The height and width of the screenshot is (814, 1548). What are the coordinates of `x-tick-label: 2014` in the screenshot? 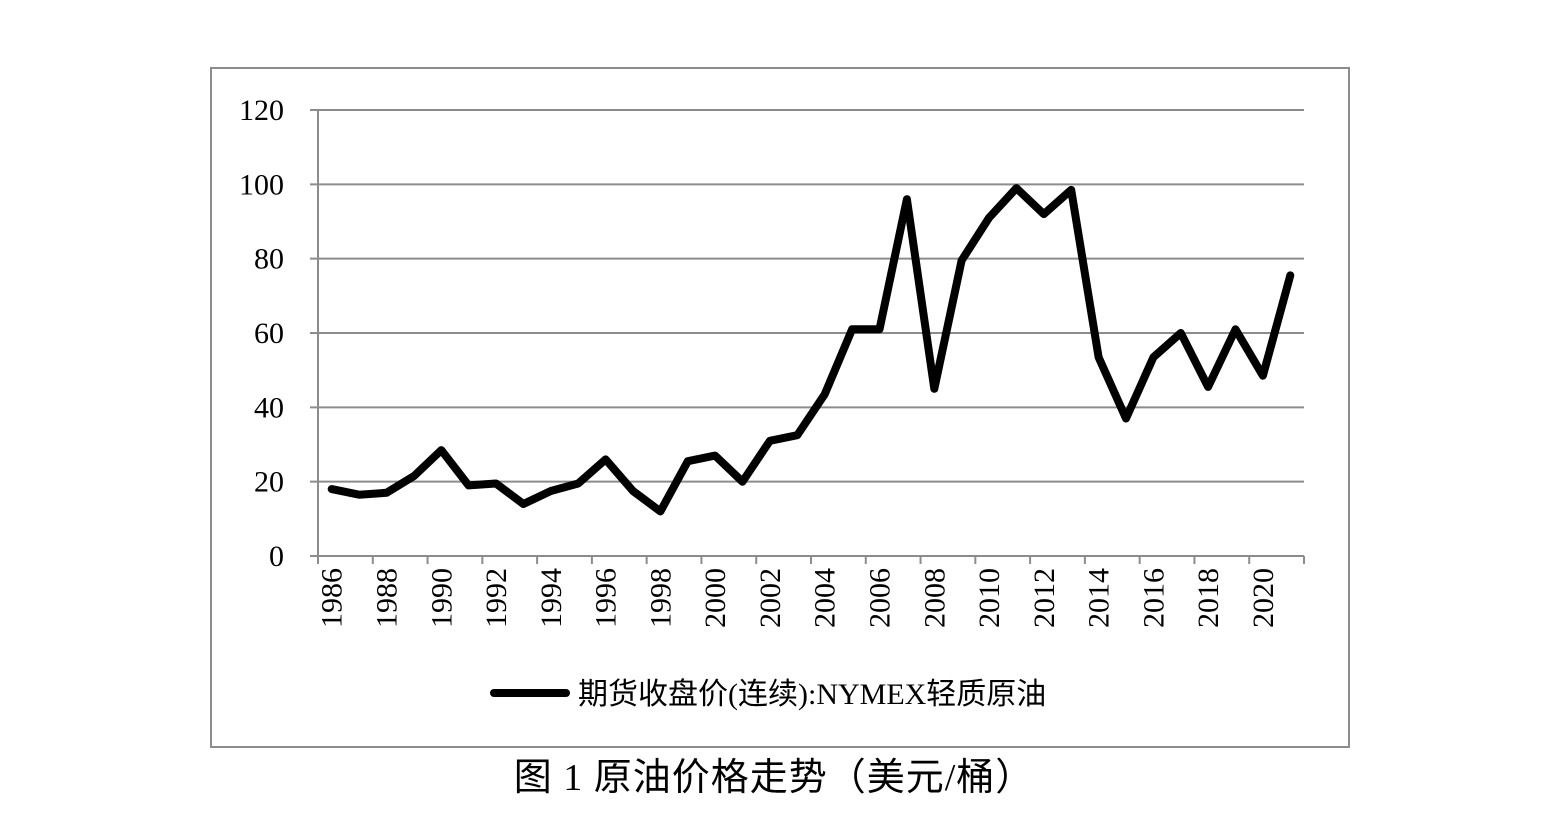 It's located at (1099, 598).